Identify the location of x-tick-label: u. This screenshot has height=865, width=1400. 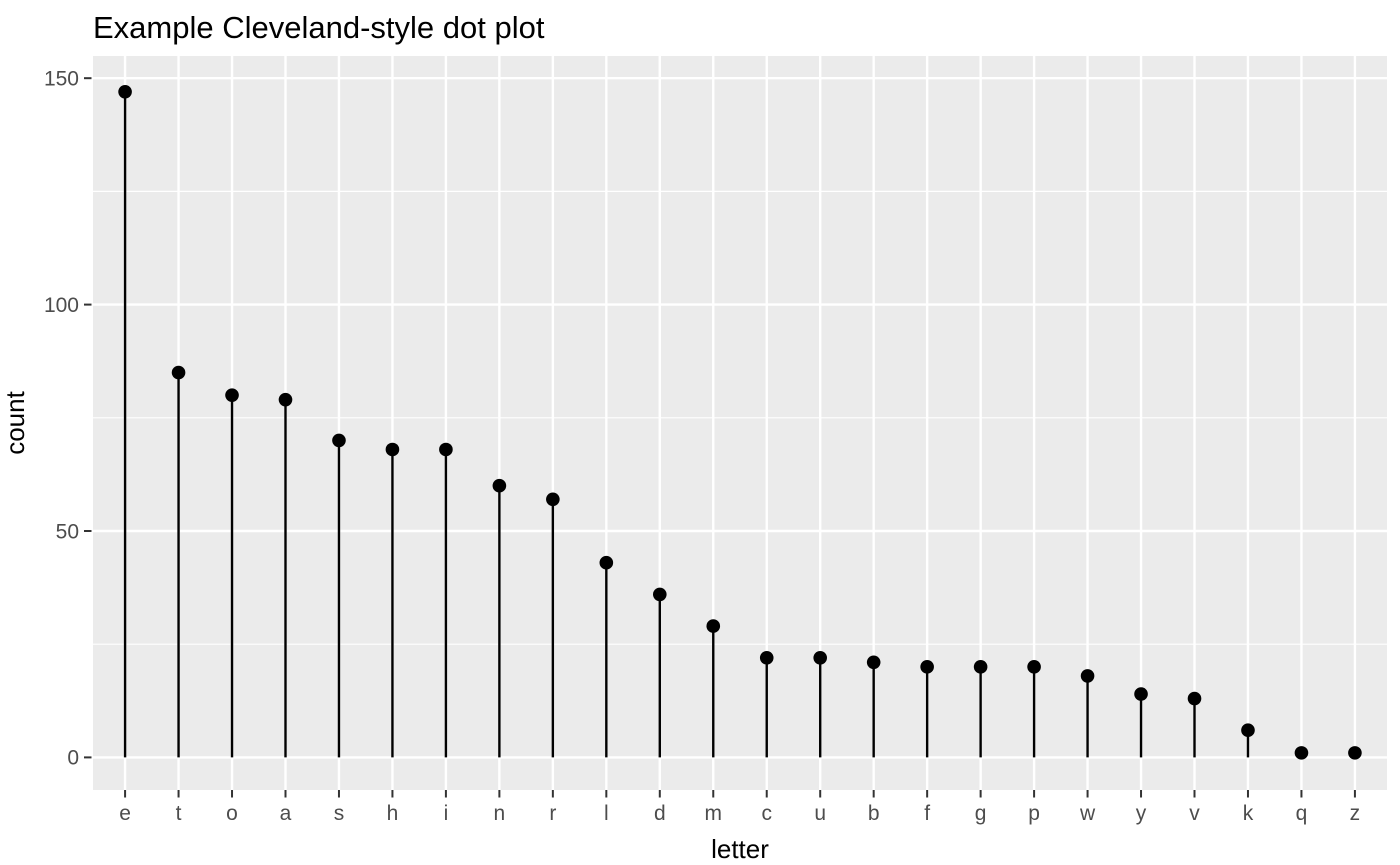
(820, 813).